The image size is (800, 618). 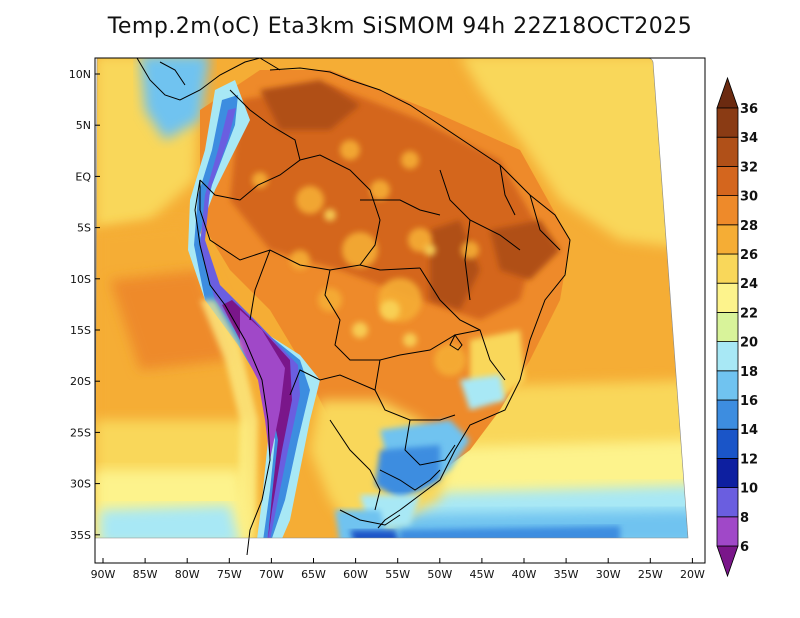 I want to click on lat-tick-label: 15S, so click(x=80, y=330).